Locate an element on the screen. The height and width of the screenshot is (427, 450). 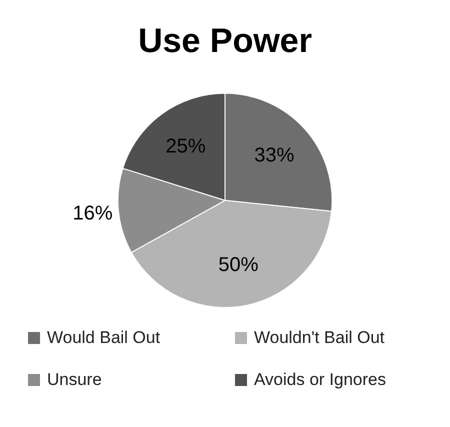
legend-label: Would Bail Out is located at coordinates (103, 338).